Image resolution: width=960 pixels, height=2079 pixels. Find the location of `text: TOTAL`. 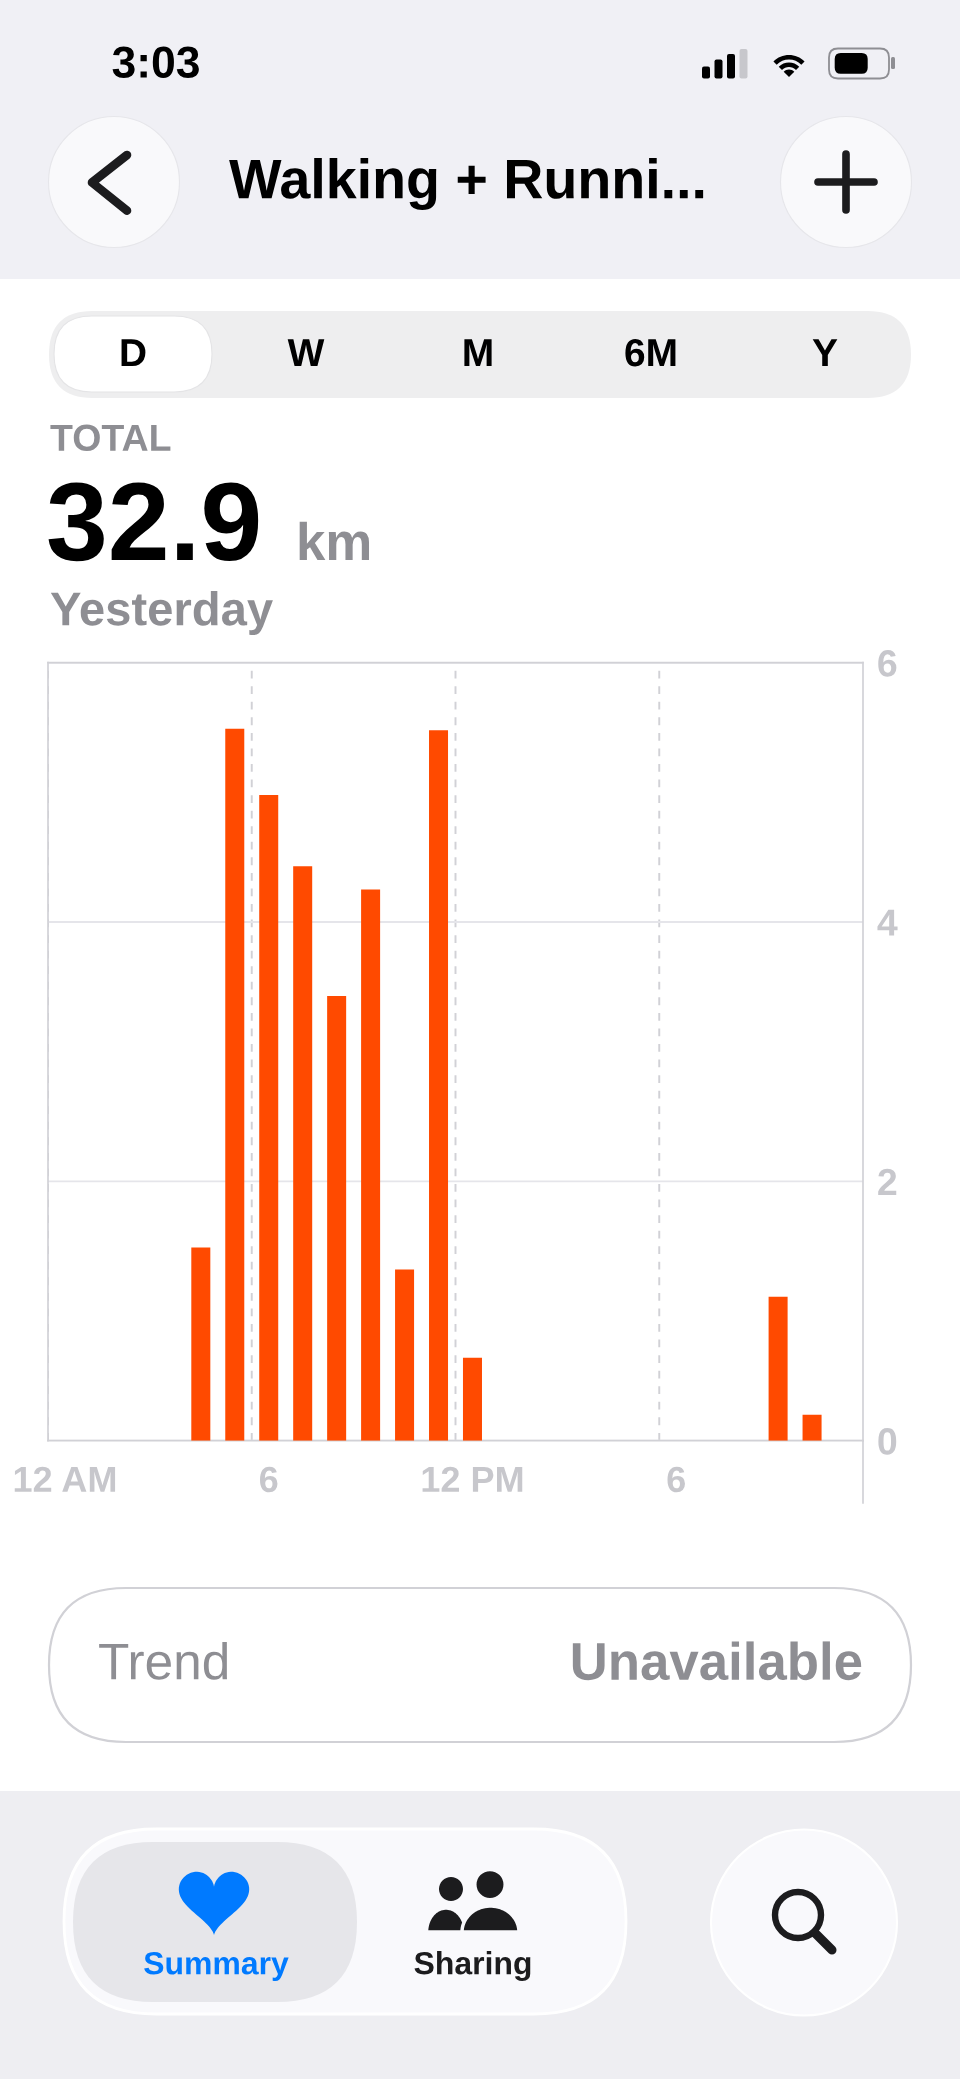

text: TOTAL is located at coordinates (110, 438).